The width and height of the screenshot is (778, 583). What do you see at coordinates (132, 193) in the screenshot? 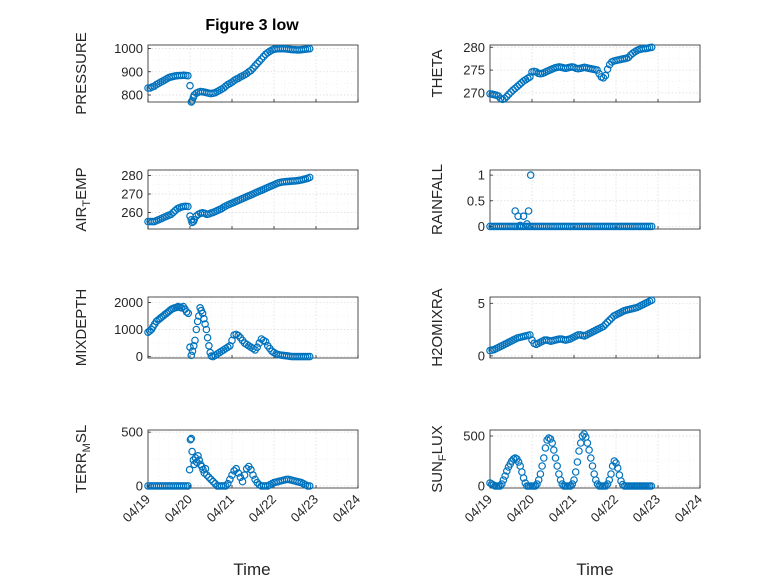
I see `y-tick-label: 270` at bounding box center [132, 193].